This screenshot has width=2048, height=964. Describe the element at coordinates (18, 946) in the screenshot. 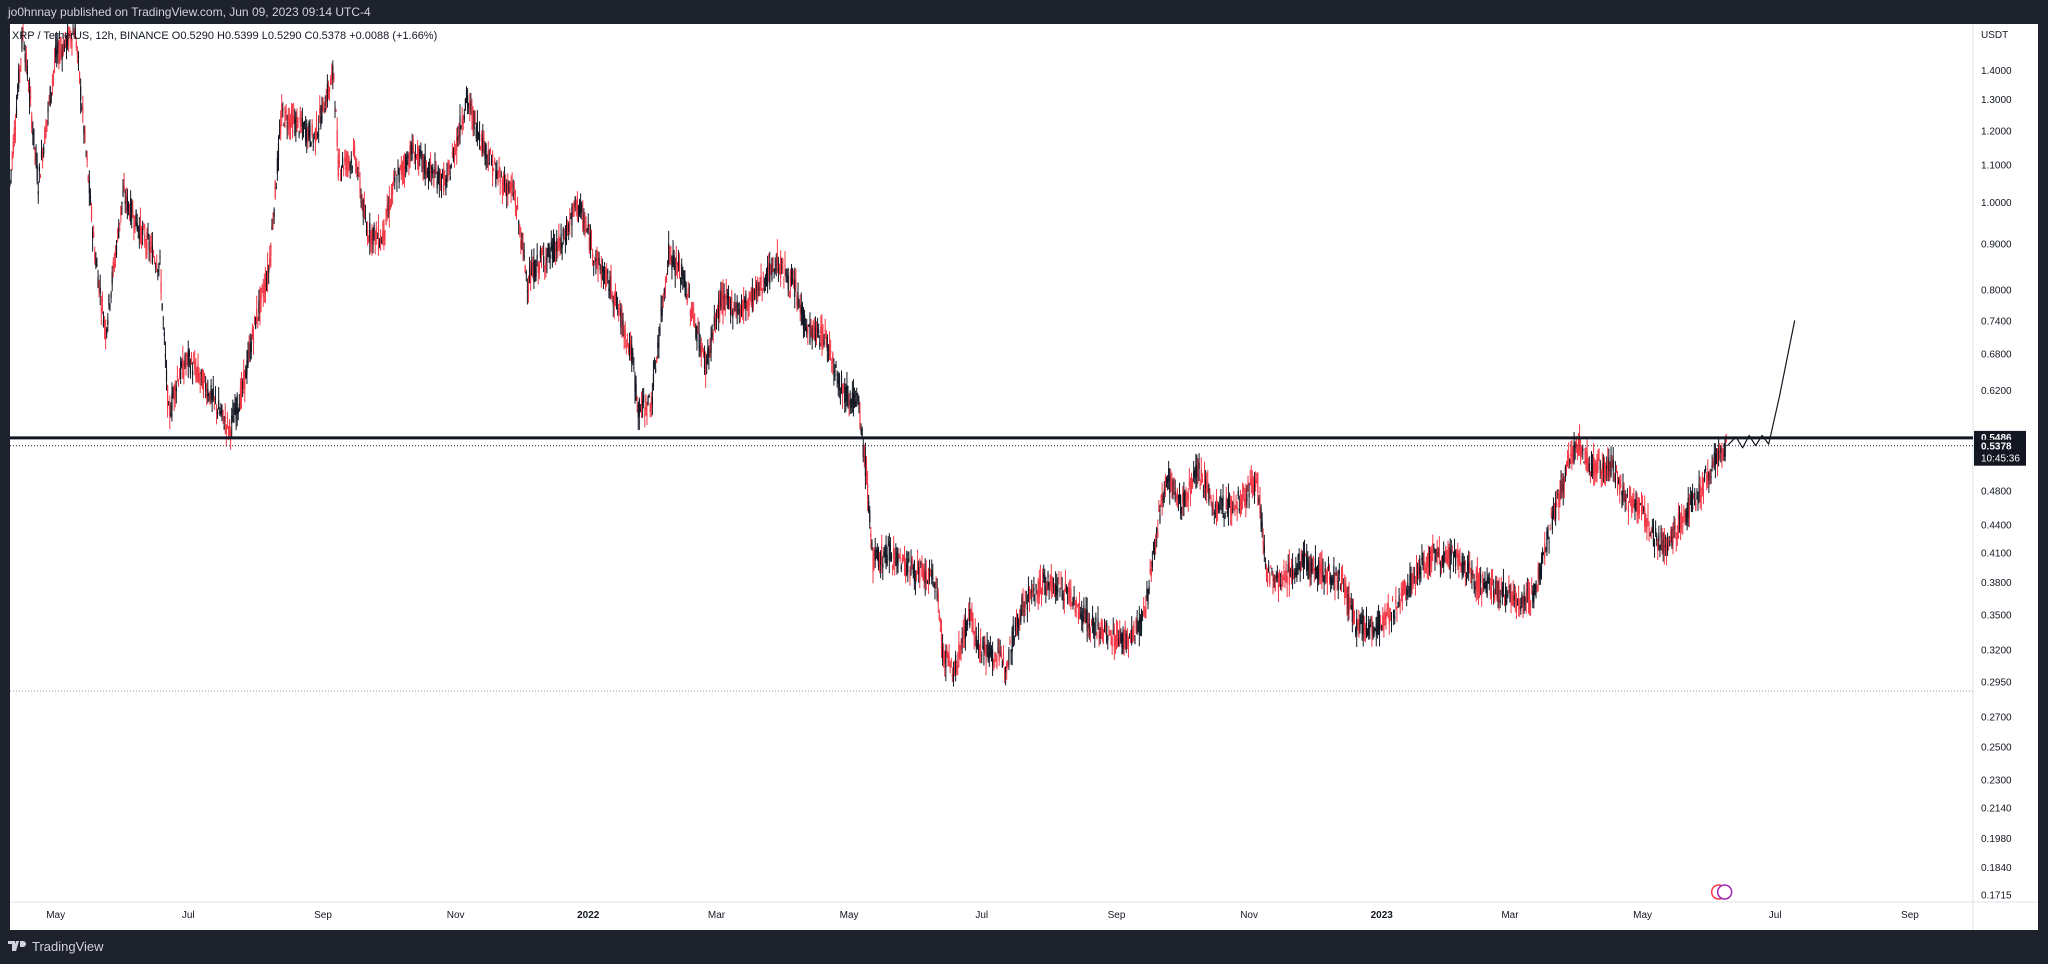

I see `tradingview-logo-icon` at that location.